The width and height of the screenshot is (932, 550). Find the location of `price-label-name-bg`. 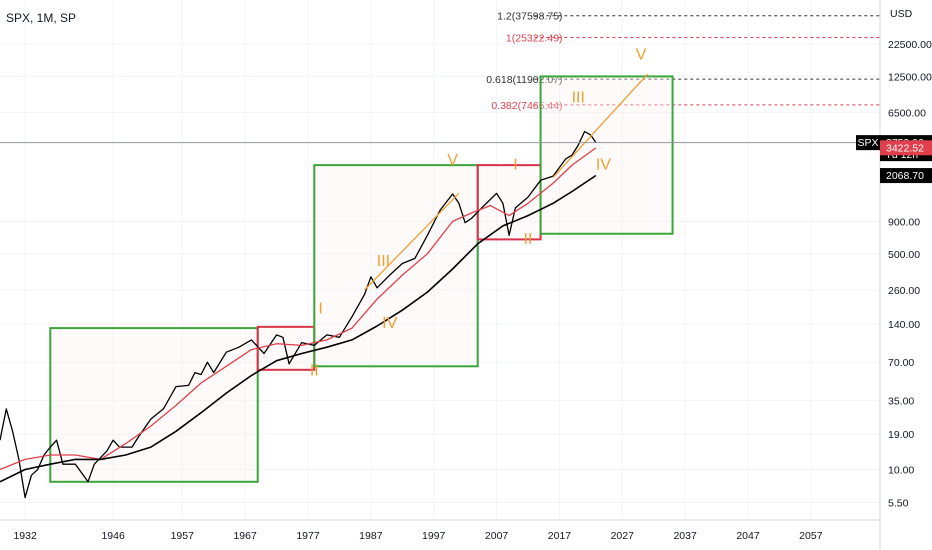

price-label-name-bg is located at coordinates (868, 143).